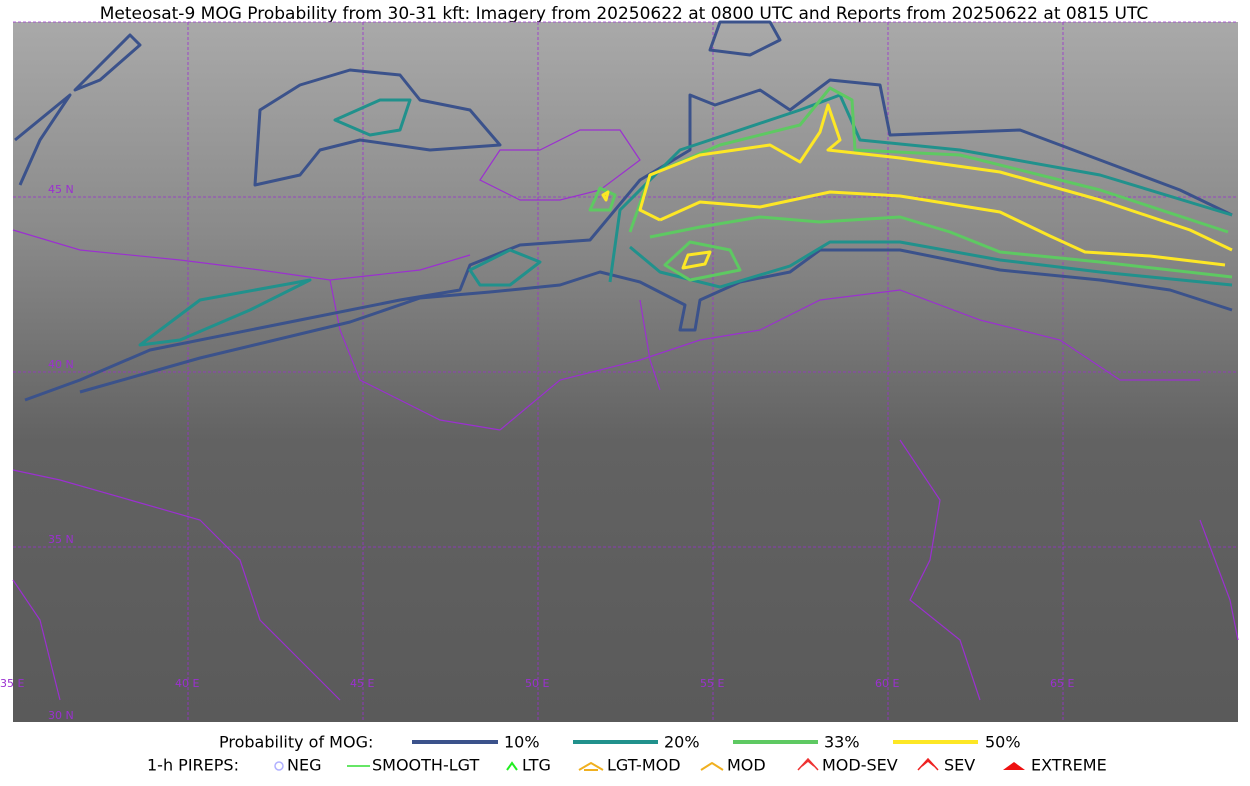 The width and height of the screenshot is (1250, 786). What do you see at coordinates (425, 765) in the screenshot?
I see `legend-label: SMOOTH-LGT` at bounding box center [425, 765].